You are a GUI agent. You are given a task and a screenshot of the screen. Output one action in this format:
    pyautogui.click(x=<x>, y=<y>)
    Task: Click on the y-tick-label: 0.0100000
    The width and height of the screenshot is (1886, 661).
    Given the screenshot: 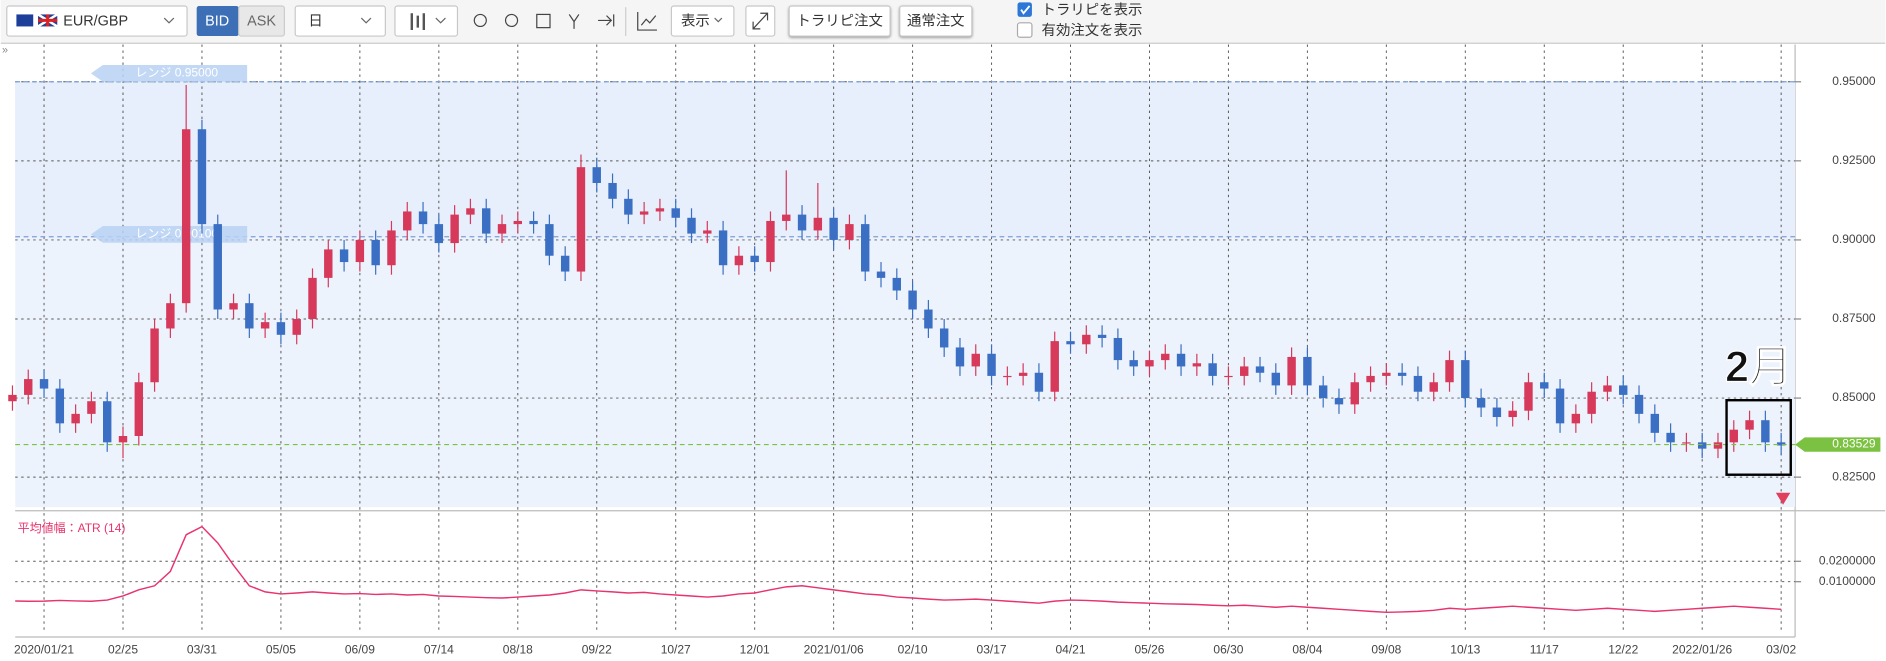 What is the action you would take?
    pyautogui.click(x=1847, y=581)
    